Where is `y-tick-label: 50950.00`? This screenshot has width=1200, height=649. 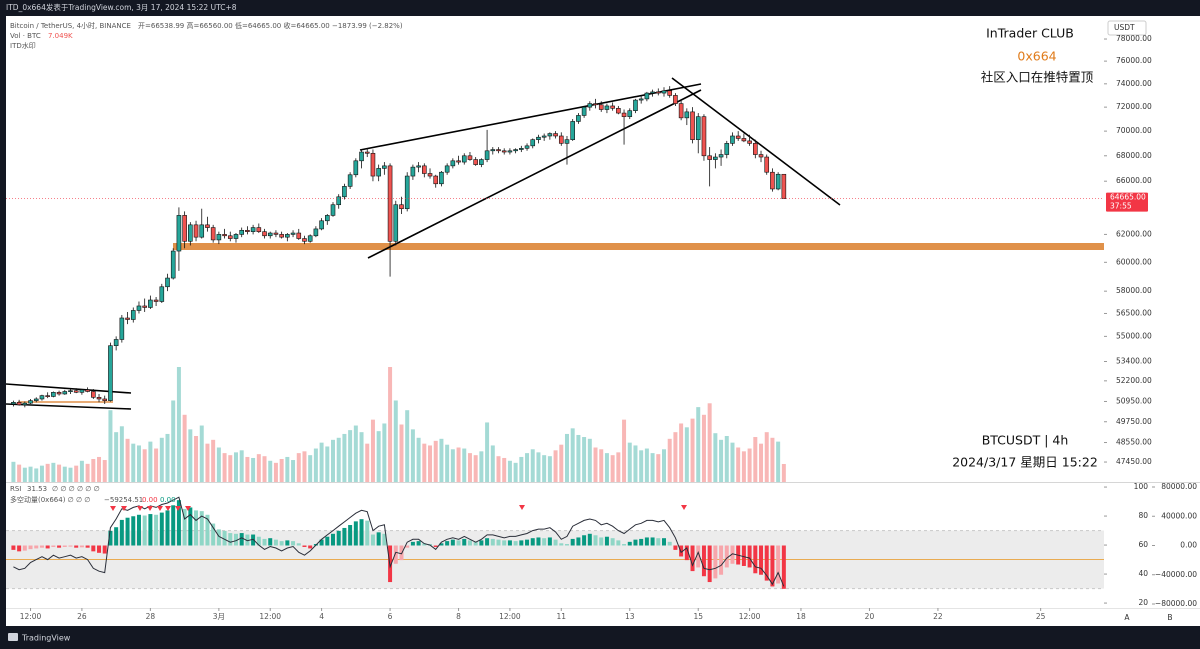 y-tick-label: 50950.00 is located at coordinates (1134, 400).